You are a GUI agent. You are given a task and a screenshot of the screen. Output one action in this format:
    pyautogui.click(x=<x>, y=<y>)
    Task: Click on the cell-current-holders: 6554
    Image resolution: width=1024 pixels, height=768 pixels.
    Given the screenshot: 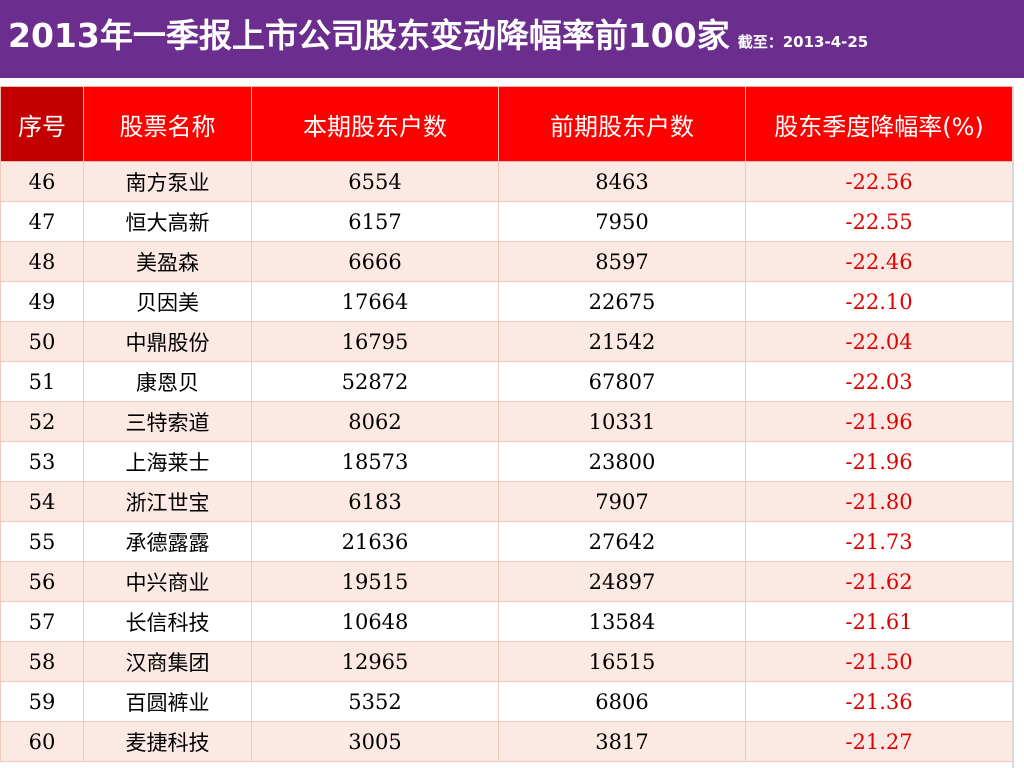 What is the action you would take?
    pyautogui.click(x=375, y=181)
    